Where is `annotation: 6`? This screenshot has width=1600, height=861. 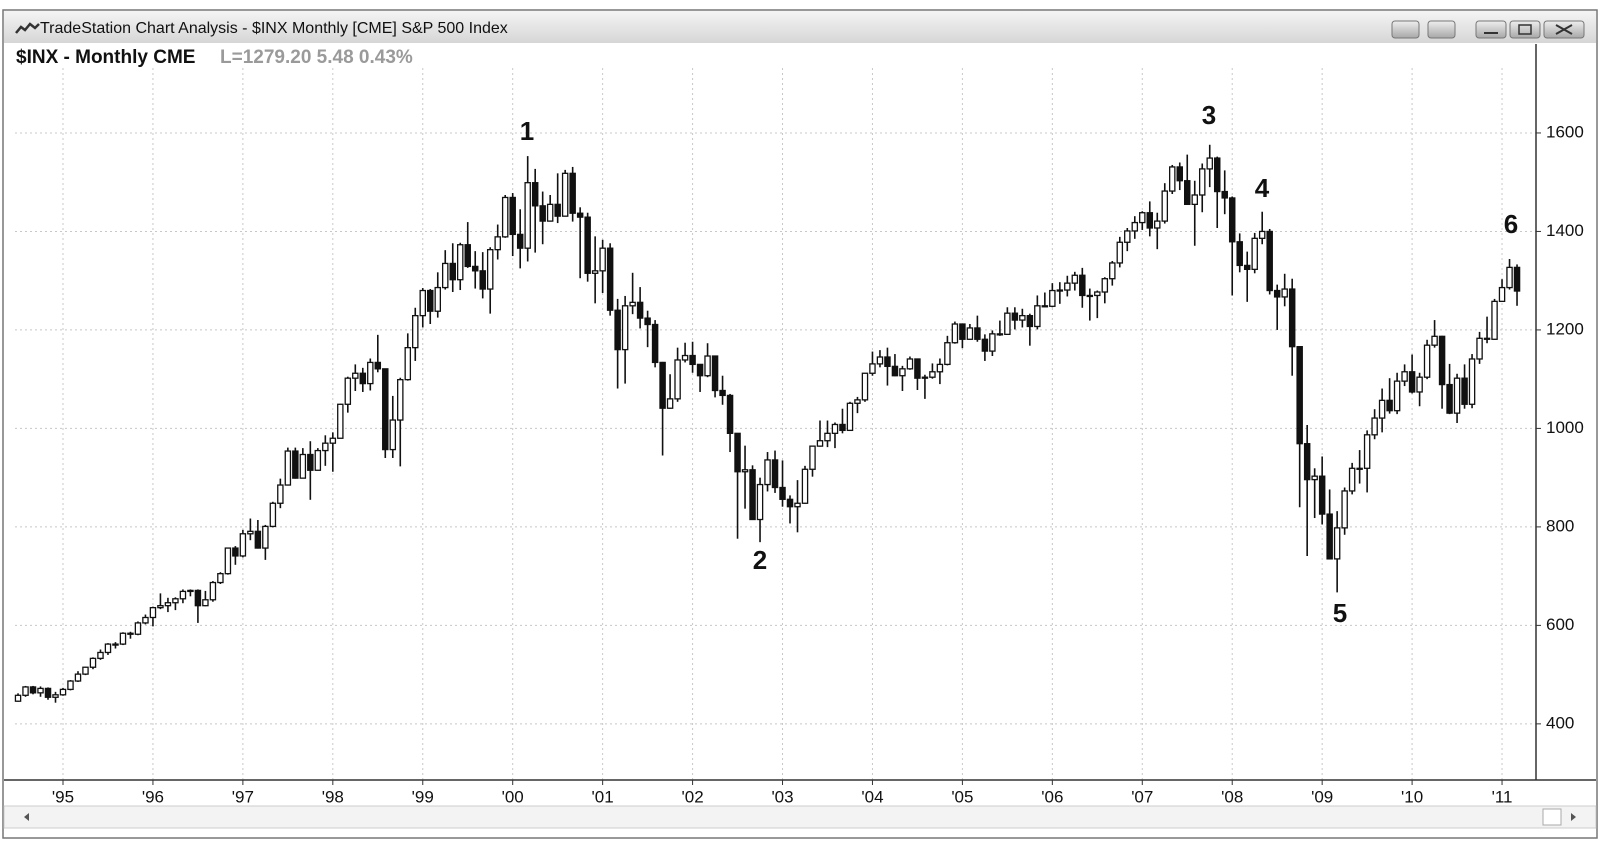 annotation: 6 is located at coordinates (1511, 224).